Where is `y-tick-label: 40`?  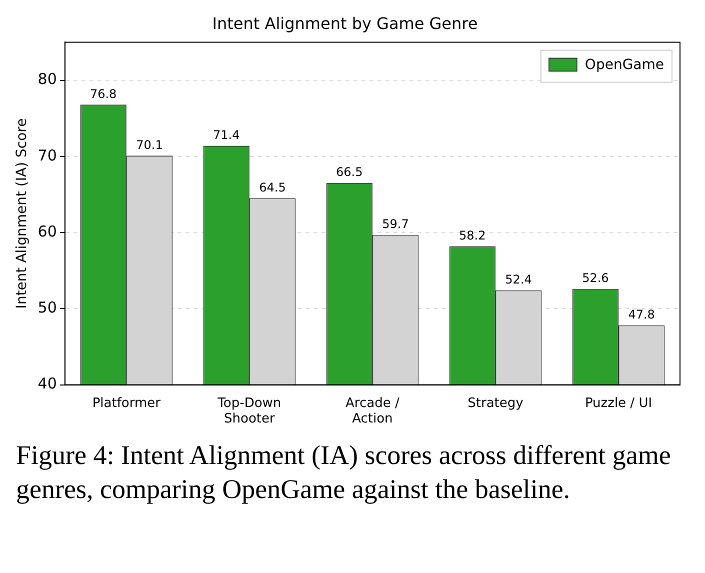
y-tick-label: 40 is located at coordinates (47, 383).